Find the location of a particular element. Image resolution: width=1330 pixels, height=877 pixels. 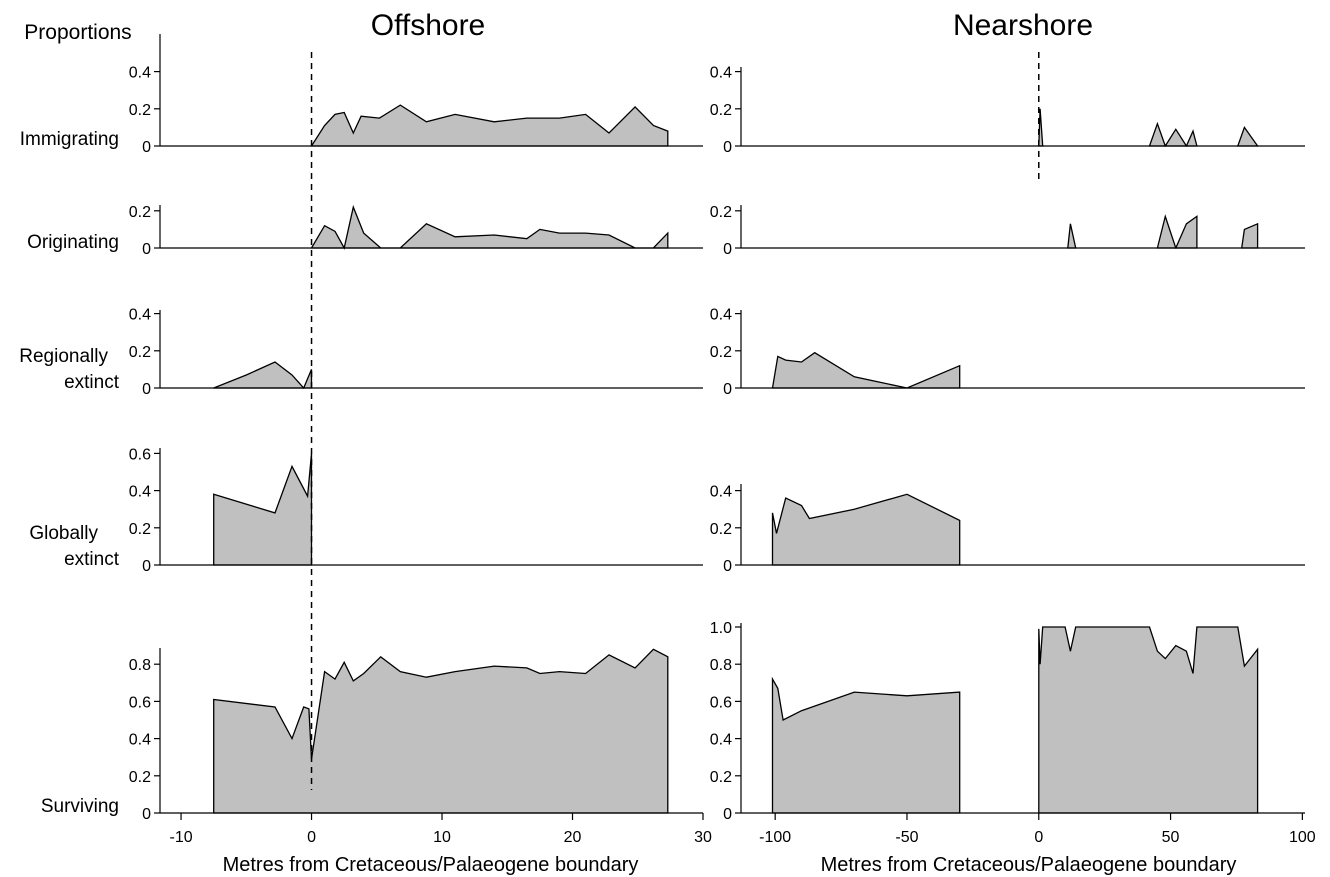

y-tick-label-offshore-globally-2: 0.4 is located at coordinates (140, 492).